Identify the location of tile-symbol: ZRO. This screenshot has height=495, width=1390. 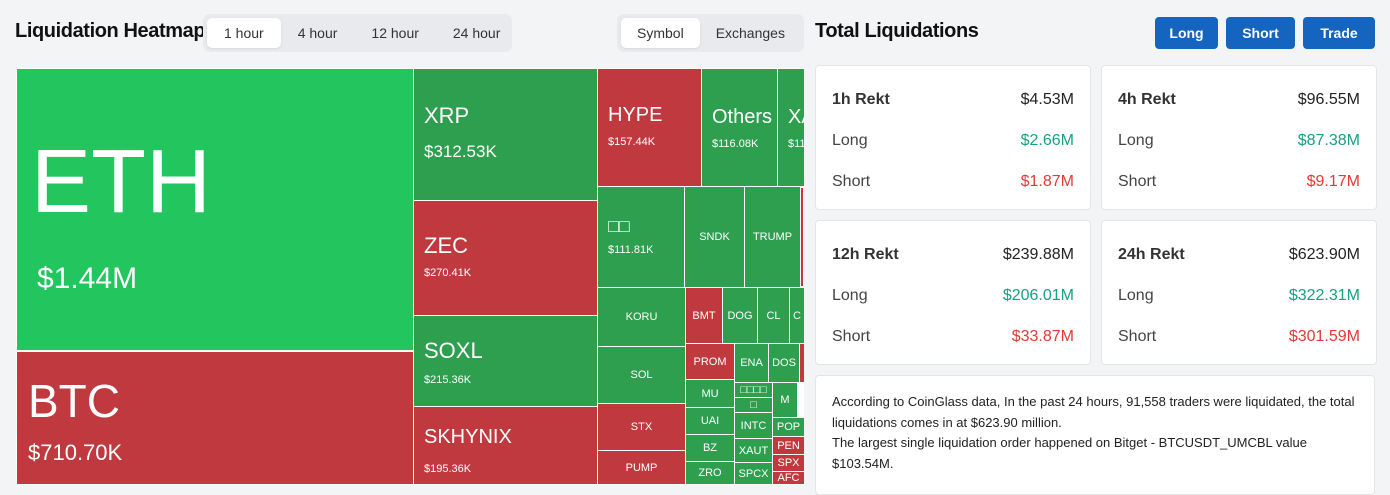
(710, 473).